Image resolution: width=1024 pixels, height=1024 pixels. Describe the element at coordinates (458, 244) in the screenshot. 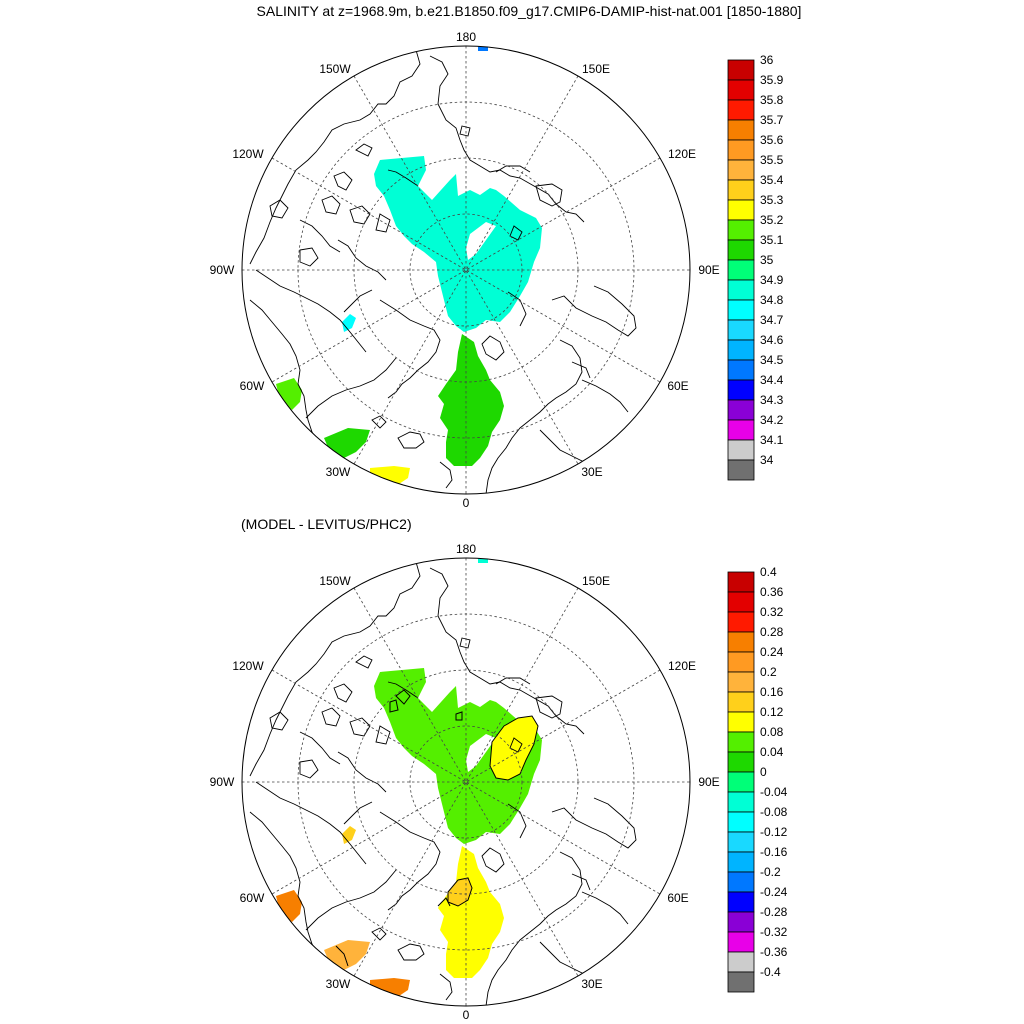

I see `top-arctic-field` at that location.